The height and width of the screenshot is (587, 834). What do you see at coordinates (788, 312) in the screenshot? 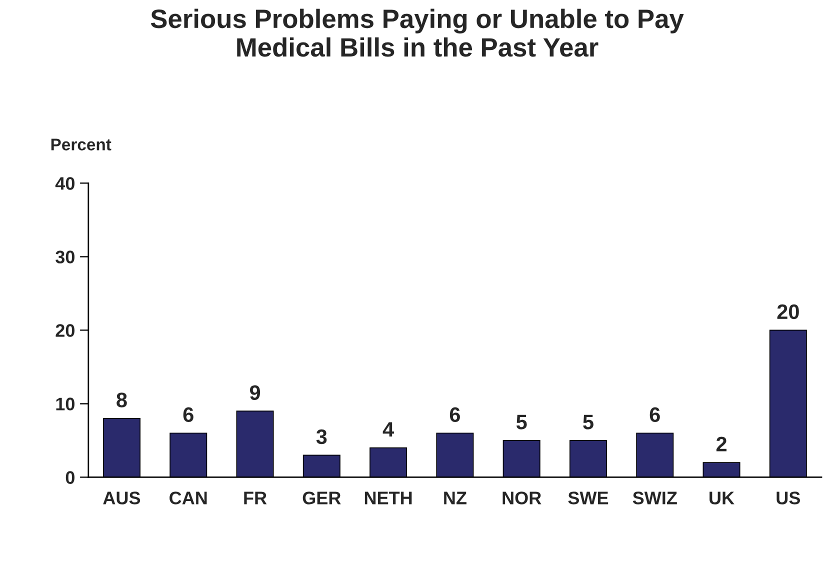
I see `data-label: 20` at bounding box center [788, 312].